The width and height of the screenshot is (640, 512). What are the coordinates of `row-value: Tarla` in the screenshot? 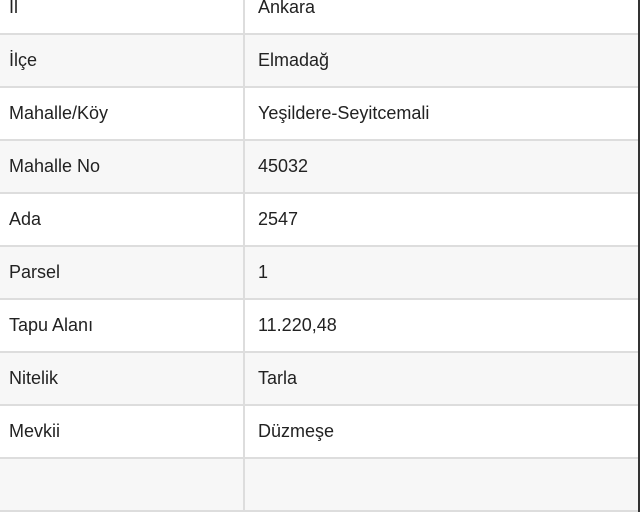 It's located at (278, 378).